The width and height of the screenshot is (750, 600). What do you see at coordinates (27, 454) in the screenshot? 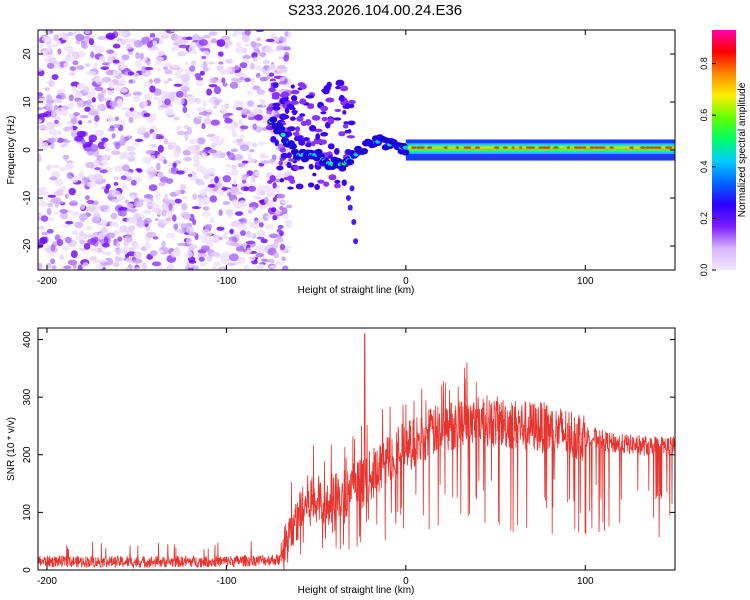
I see `snr-y-tick-label: 200` at bounding box center [27, 454].